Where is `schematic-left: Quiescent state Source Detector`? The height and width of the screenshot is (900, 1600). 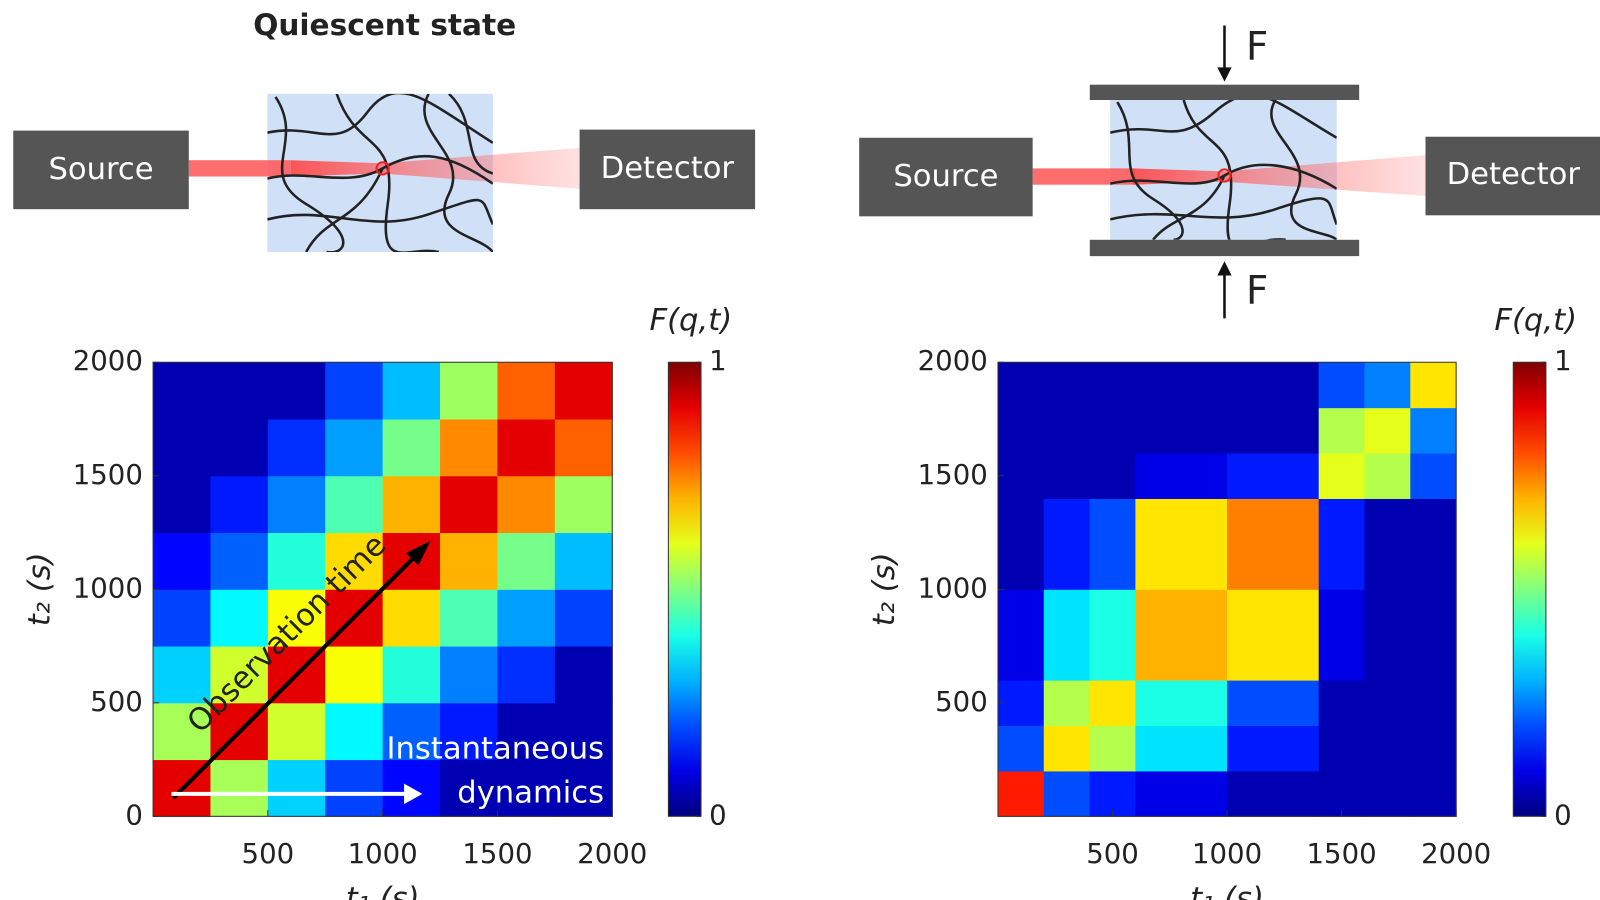 schematic-left: Quiescent state Source Detector is located at coordinates (384, 130).